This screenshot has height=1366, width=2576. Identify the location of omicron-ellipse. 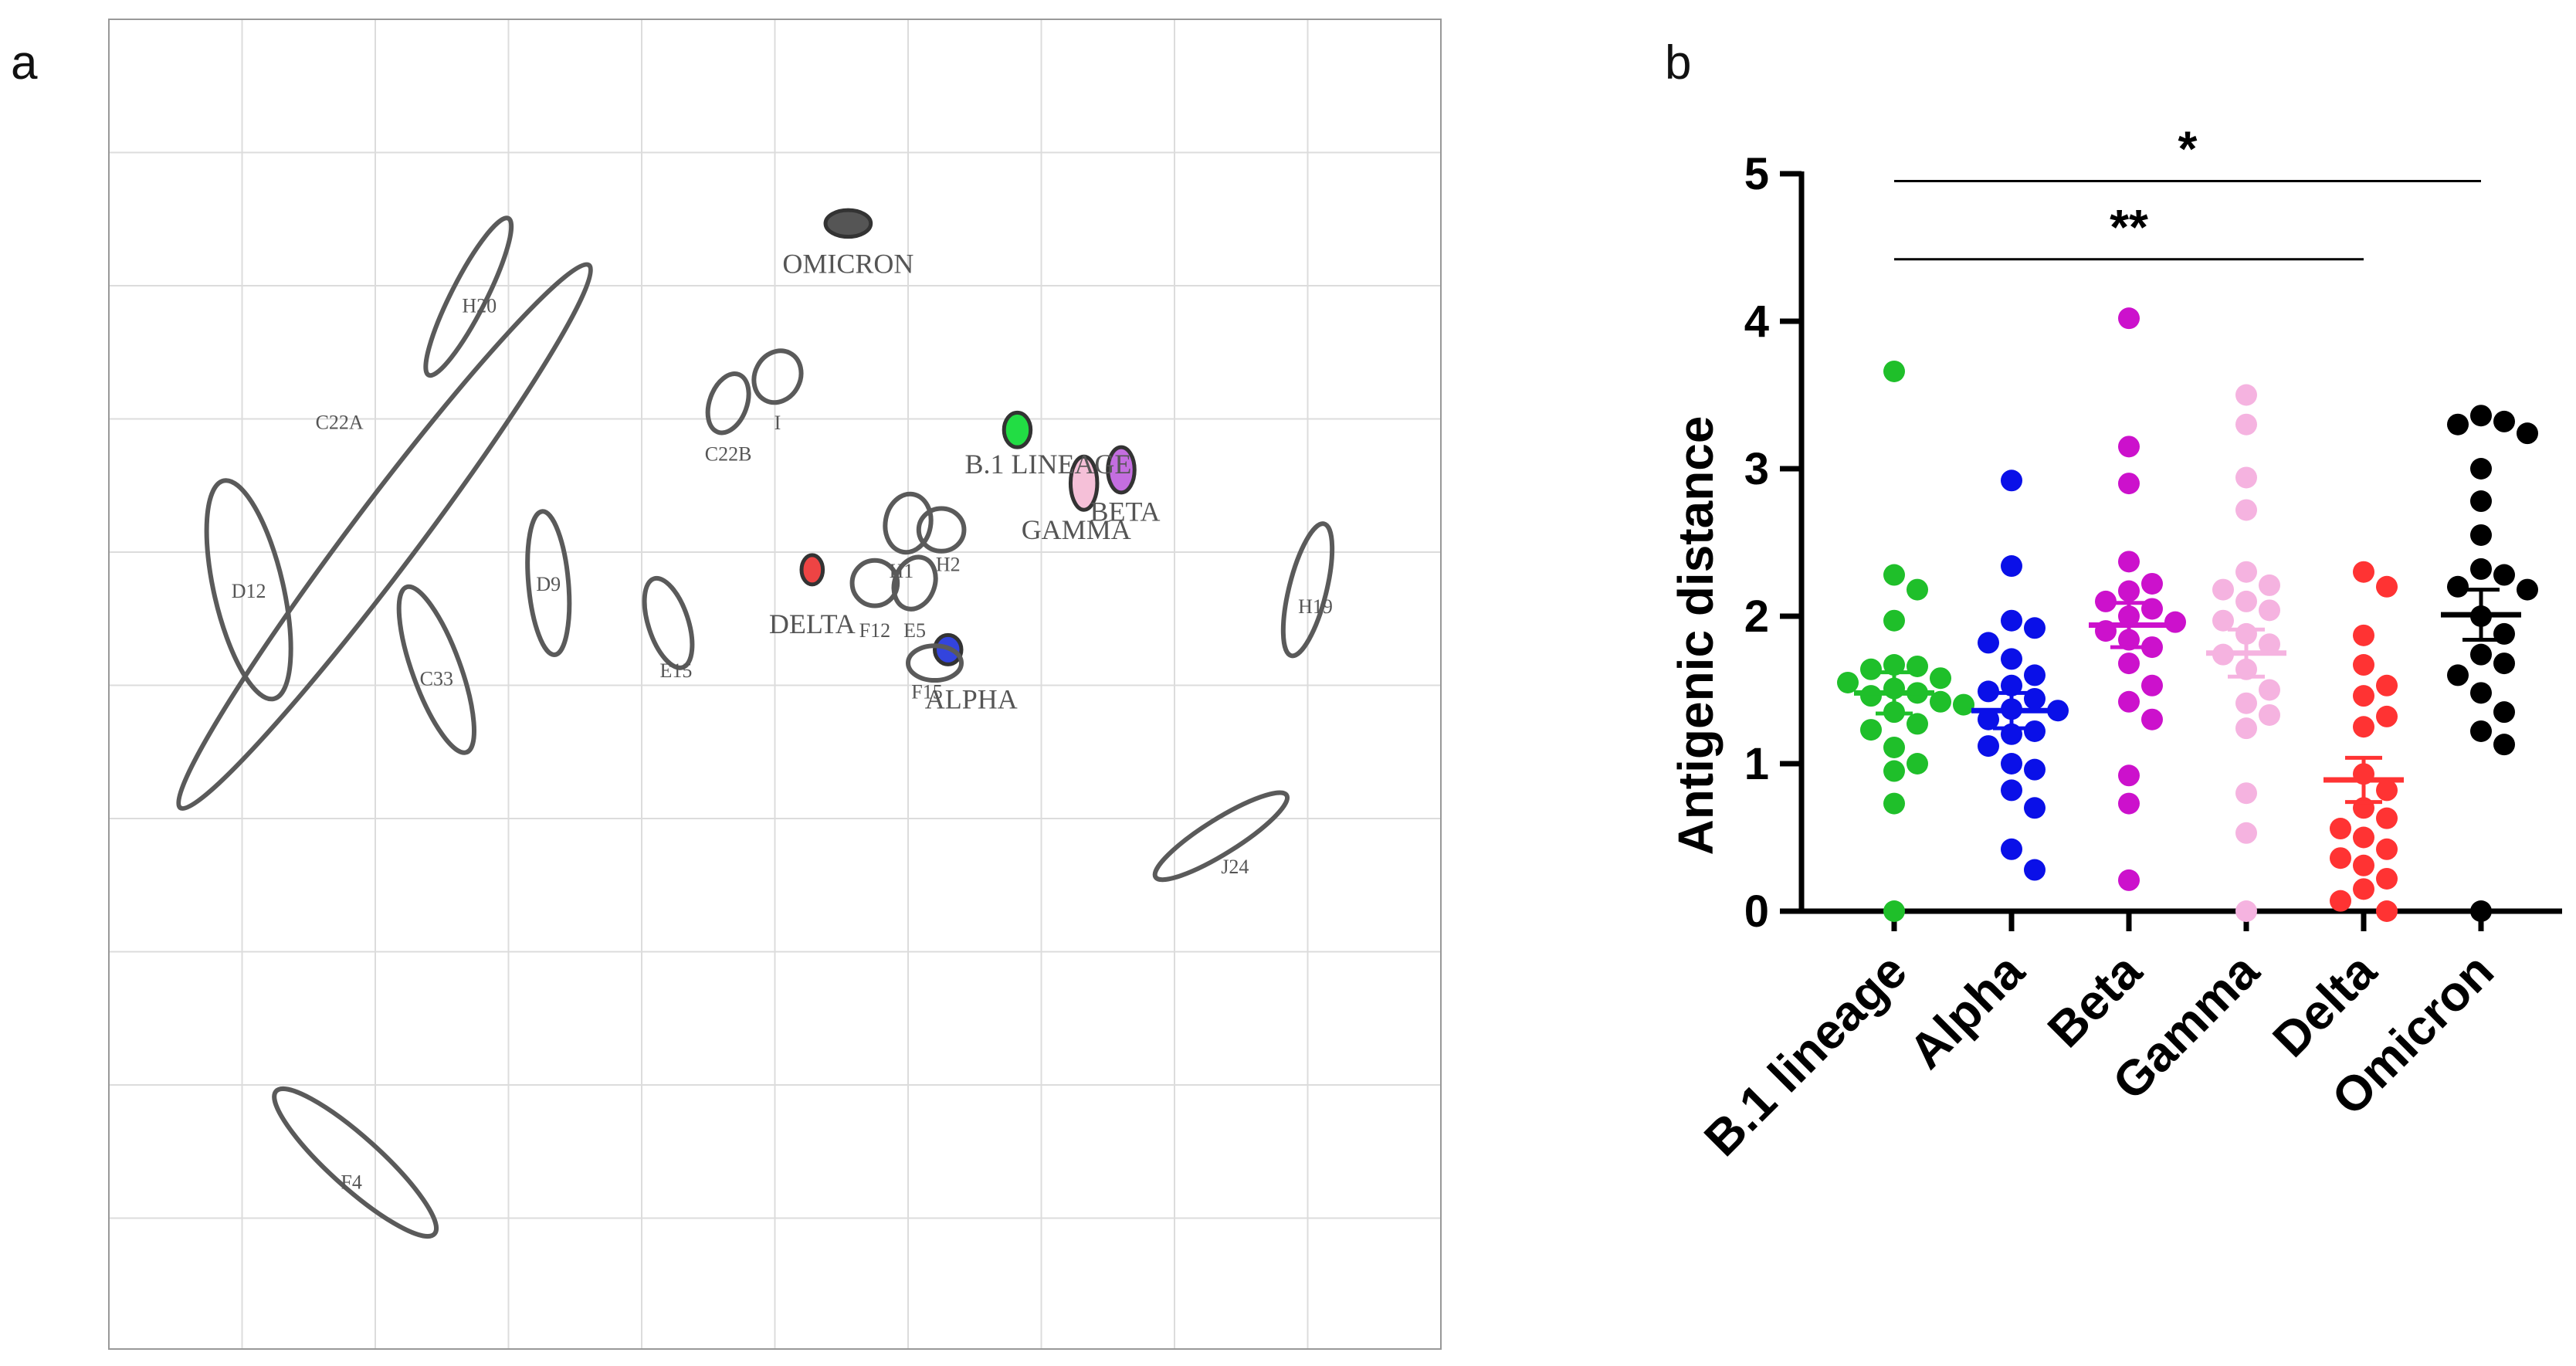
(848, 224).